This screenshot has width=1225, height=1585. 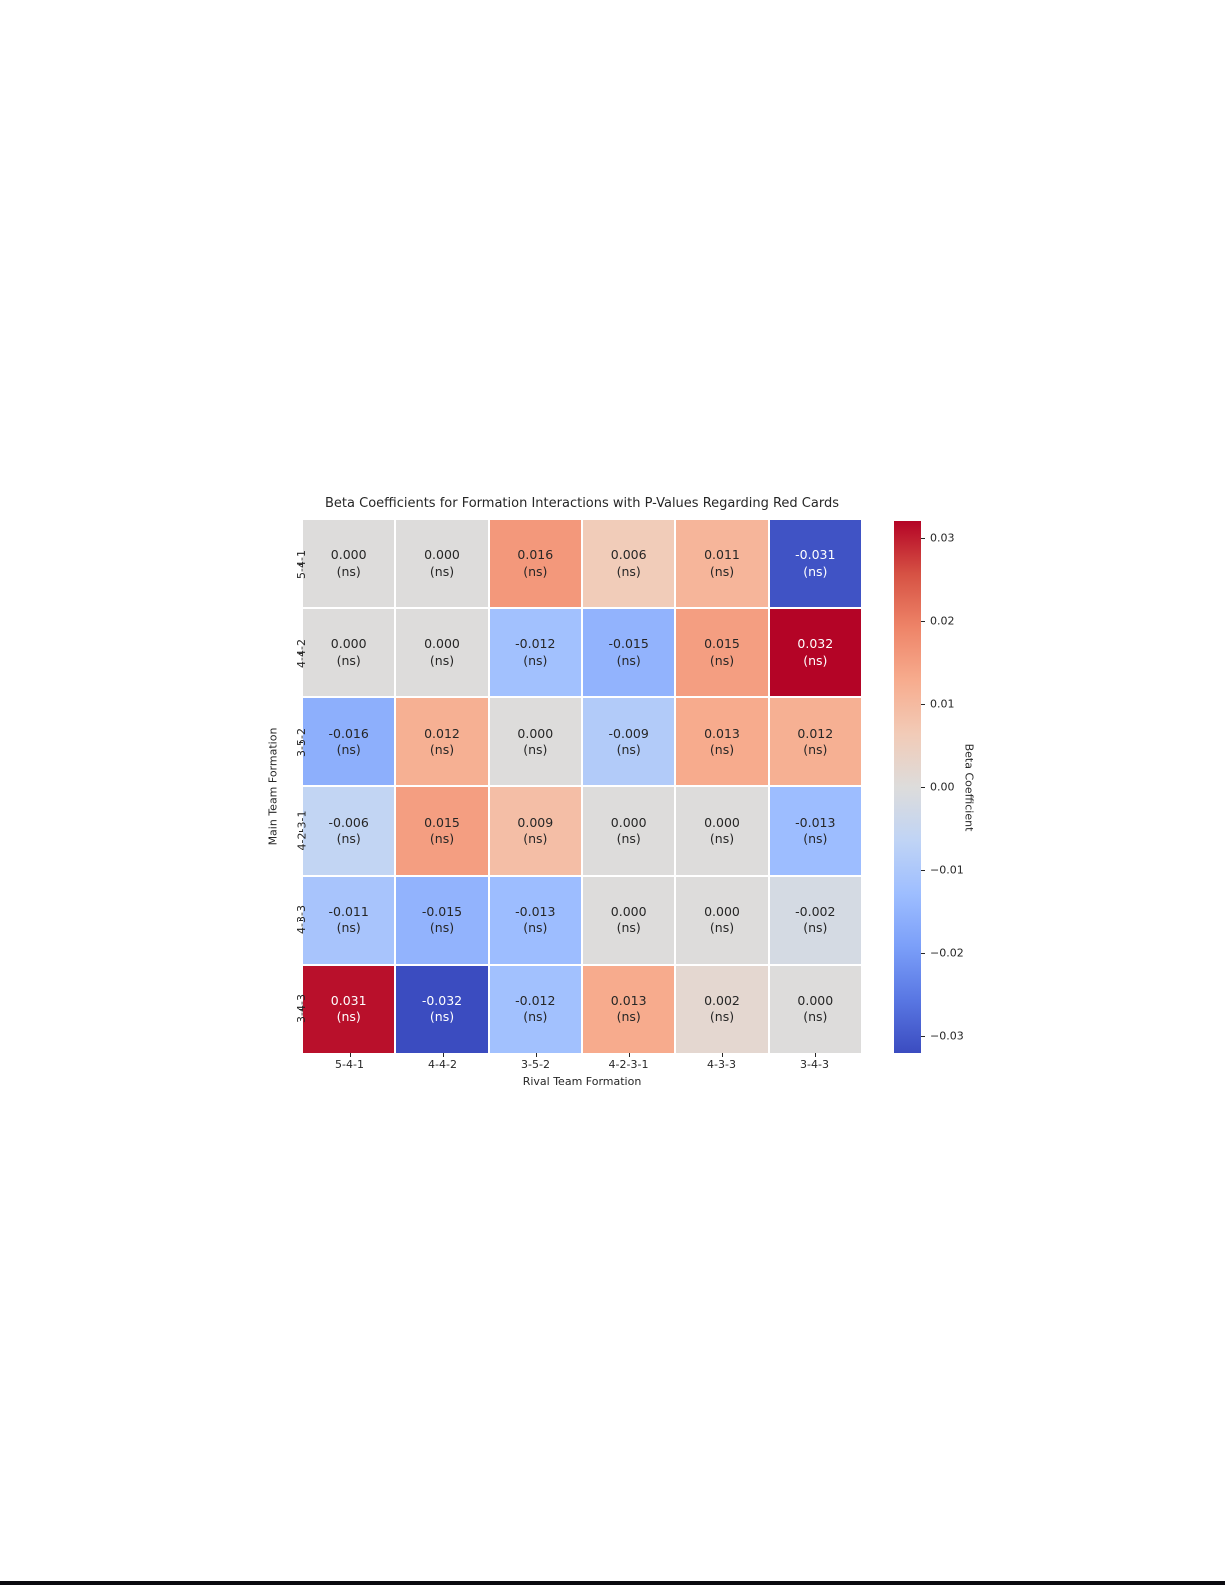 I want to click on cell-value: -0.016, so click(x=348, y=733).